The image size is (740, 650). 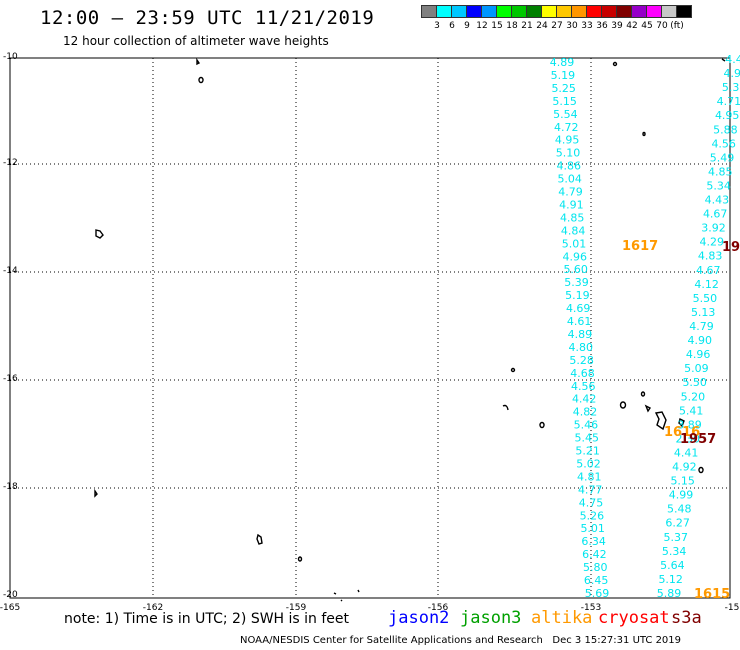 I want to click on wave-height-label: 4.99, so click(x=681, y=495).